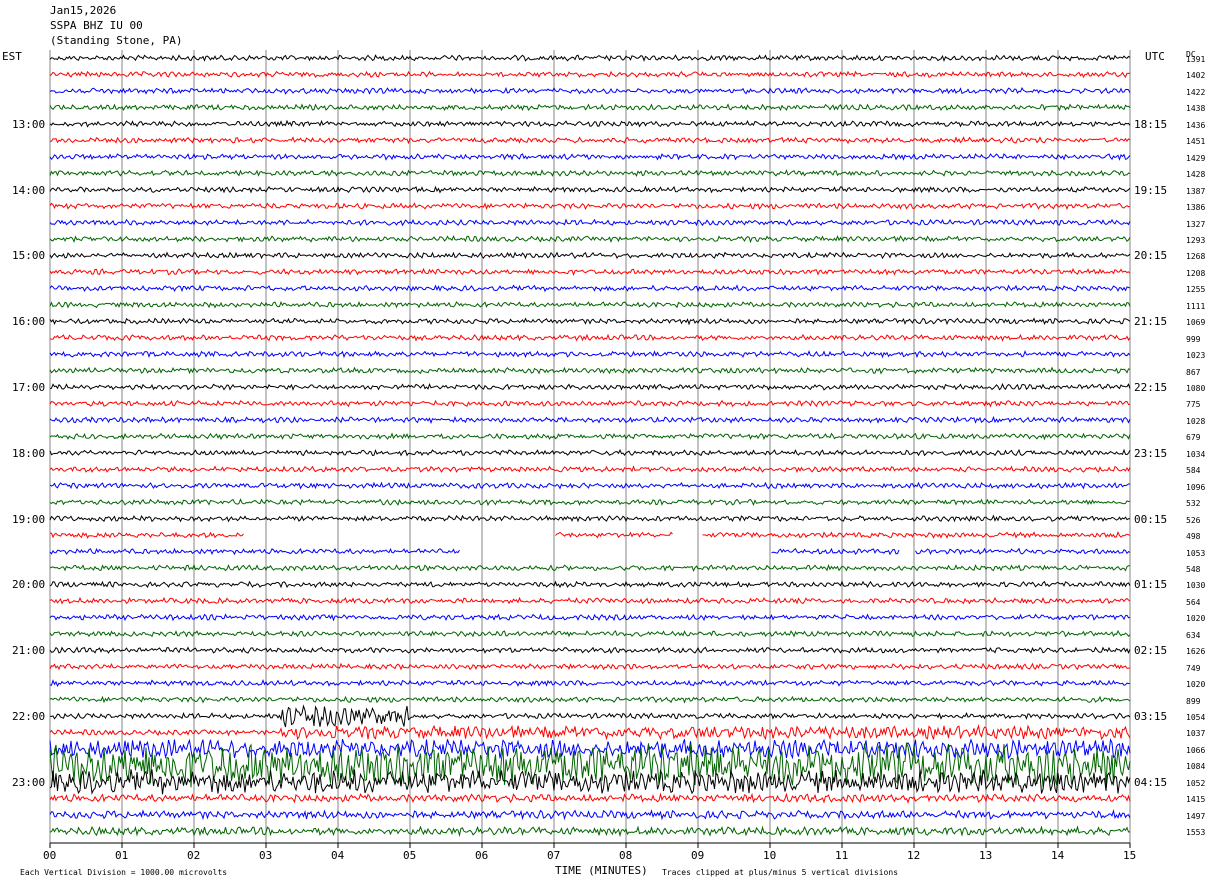 The height and width of the screenshot is (886, 1210). What do you see at coordinates (1196, 158) in the screenshot?
I see `dc-value: 1429` at bounding box center [1196, 158].